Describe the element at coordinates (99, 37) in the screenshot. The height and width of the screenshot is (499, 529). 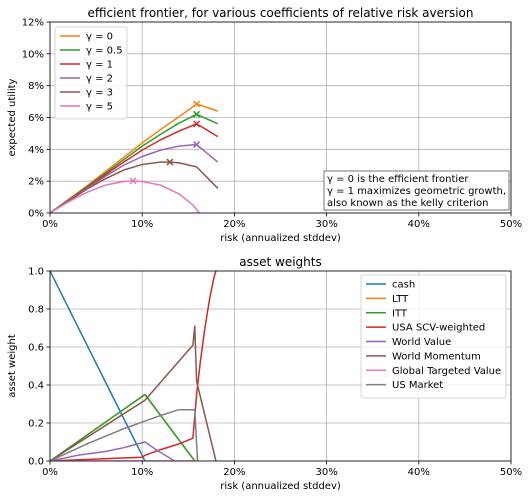
I see `legend-entry-1: γ = 0` at that location.